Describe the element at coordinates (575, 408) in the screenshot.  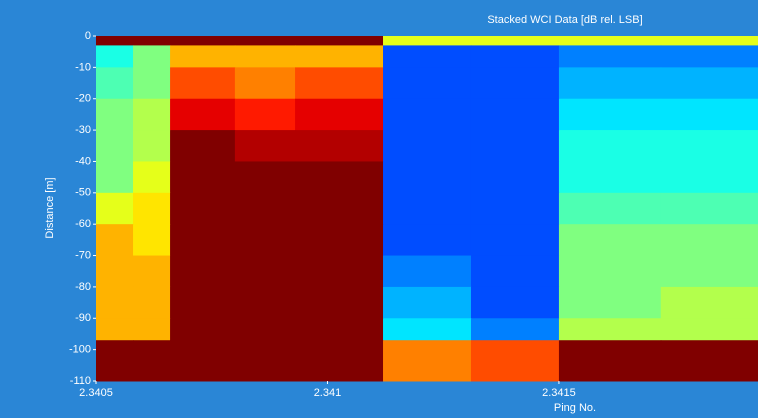
I see `x-axis-label: Ping No.` at that location.